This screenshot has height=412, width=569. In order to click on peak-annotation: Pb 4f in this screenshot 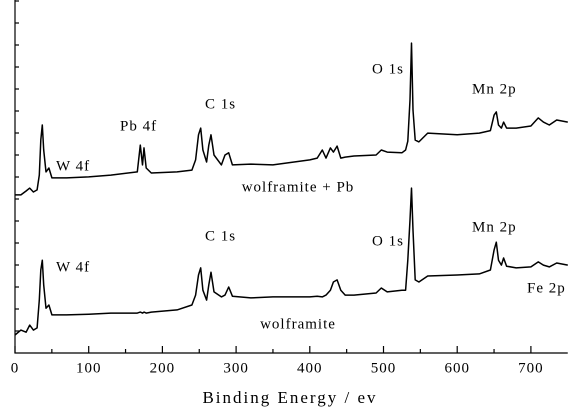, I will do `click(138, 126)`.